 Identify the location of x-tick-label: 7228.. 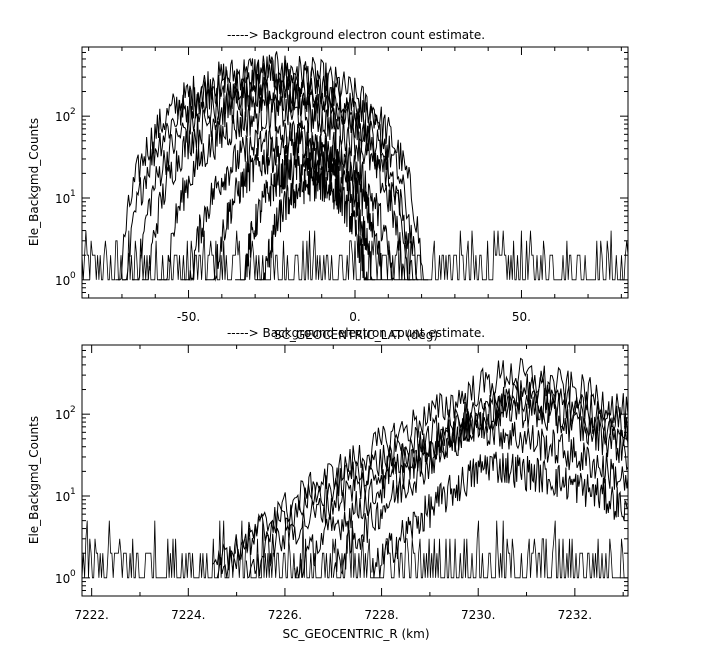
(381, 615).